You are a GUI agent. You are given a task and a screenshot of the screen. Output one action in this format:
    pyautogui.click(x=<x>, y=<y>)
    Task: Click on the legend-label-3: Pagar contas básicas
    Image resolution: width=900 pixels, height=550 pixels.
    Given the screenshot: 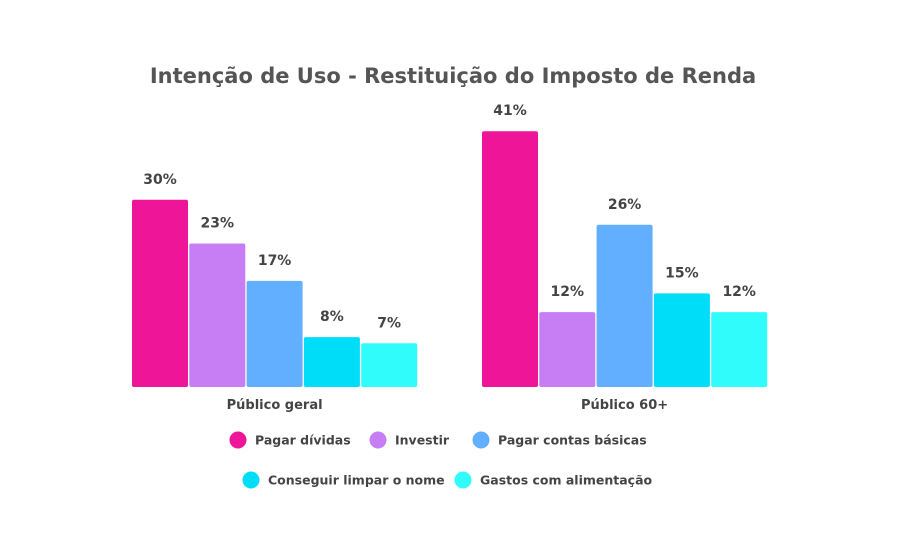 What is the action you would take?
    pyautogui.click(x=572, y=440)
    